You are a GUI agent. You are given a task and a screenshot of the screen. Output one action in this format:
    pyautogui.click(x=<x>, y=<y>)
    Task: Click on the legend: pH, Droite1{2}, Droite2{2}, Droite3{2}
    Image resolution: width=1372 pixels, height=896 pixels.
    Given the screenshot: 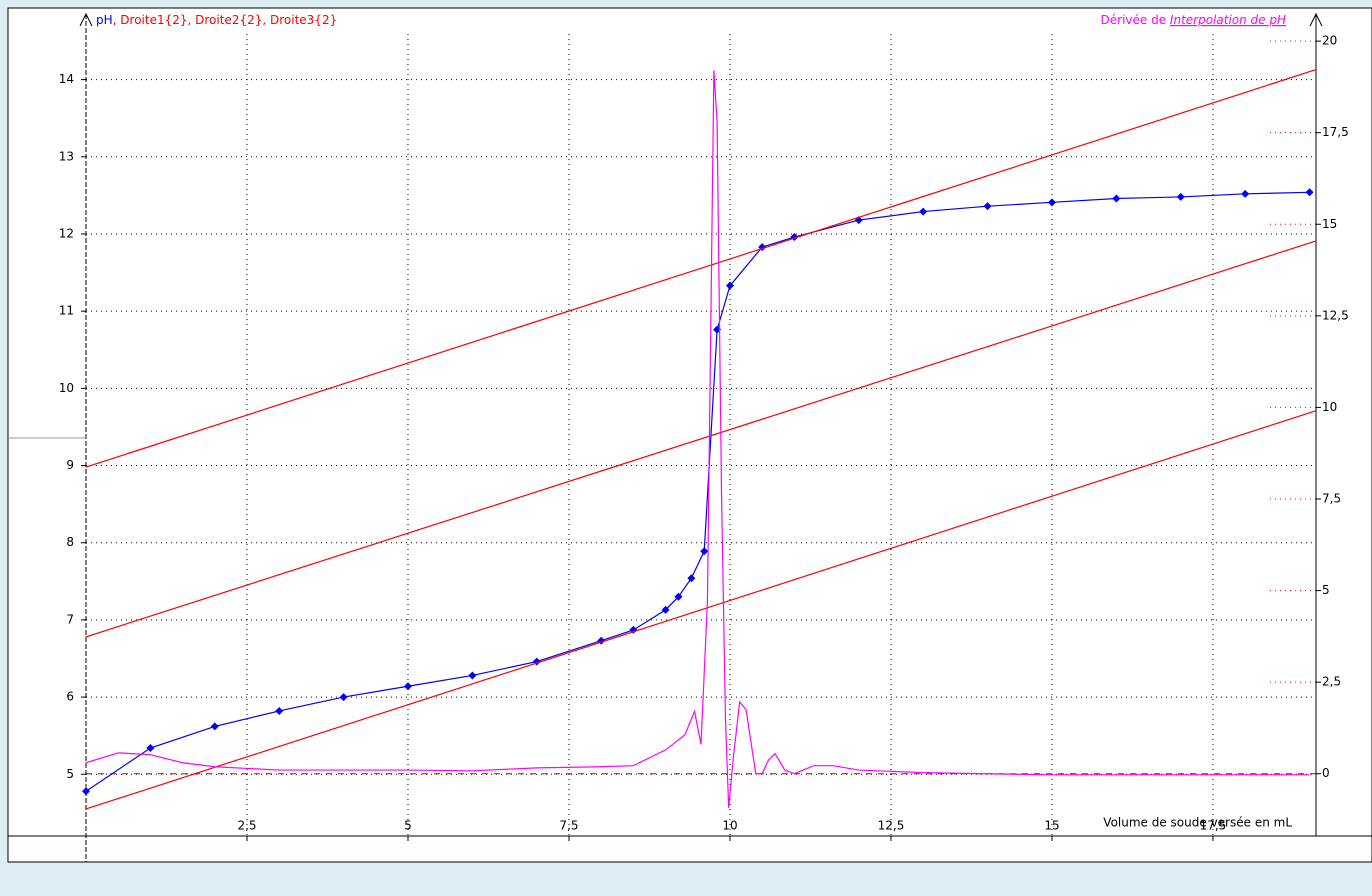 What is the action you would take?
    pyautogui.click(x=216, y=20)
    